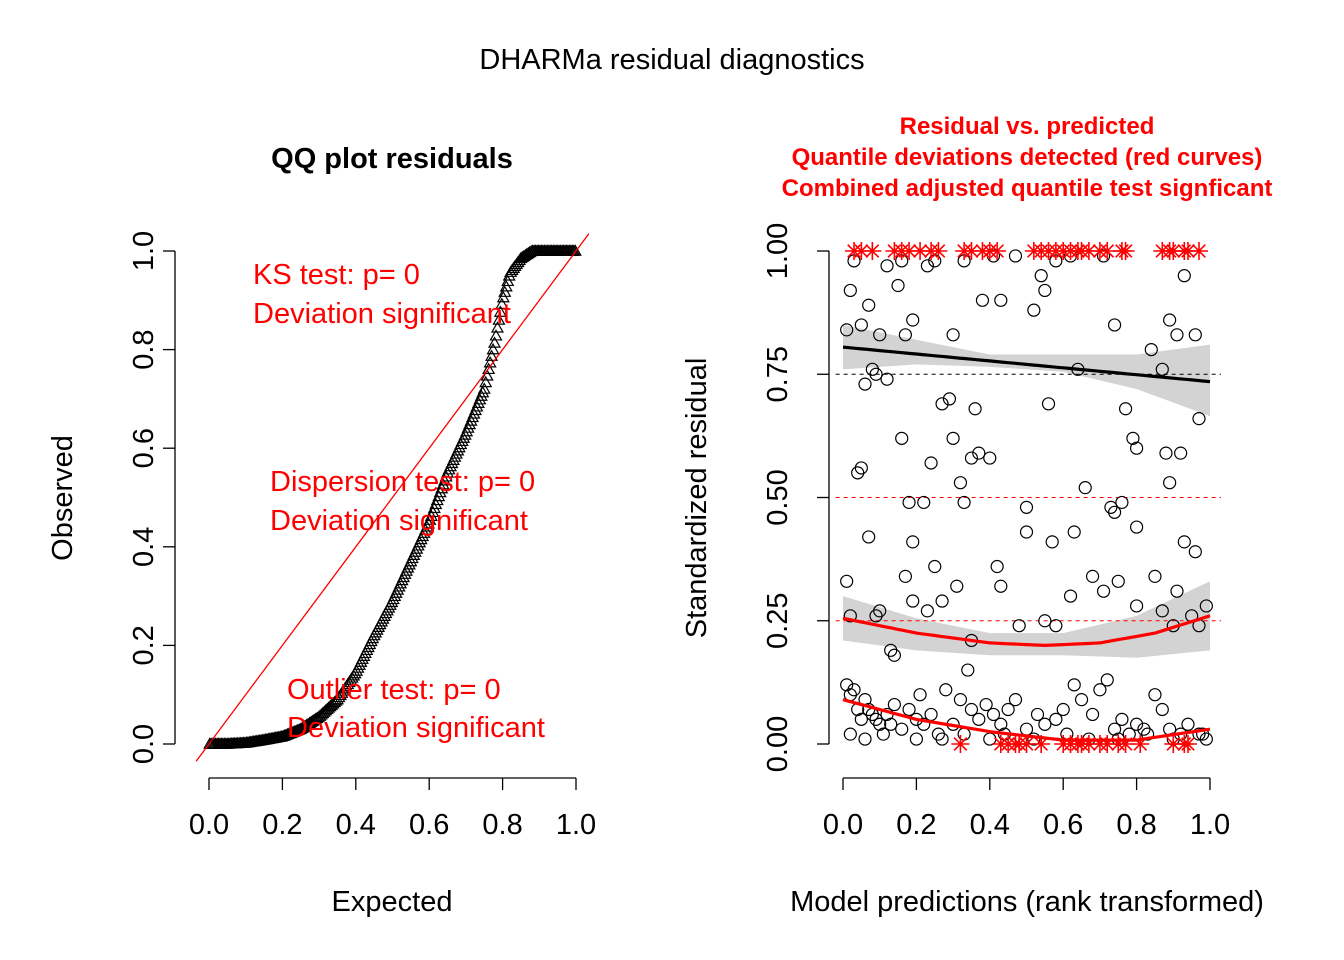 The height and width of the screenshot is (960, 1344). What do you see at coordinates (392, 159) in the screenshot?
I see `qq-plot-title: QQ plot residuals` at bounding box center [392, 159].